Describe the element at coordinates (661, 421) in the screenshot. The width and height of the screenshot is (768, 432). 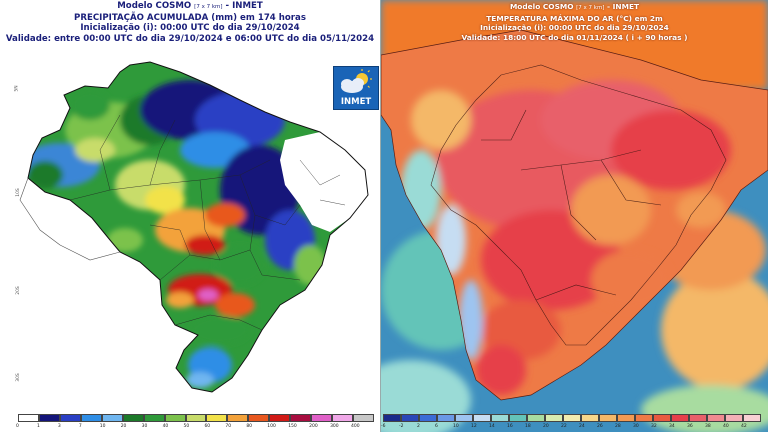
I see `legend-color-cell: 32` at that location.